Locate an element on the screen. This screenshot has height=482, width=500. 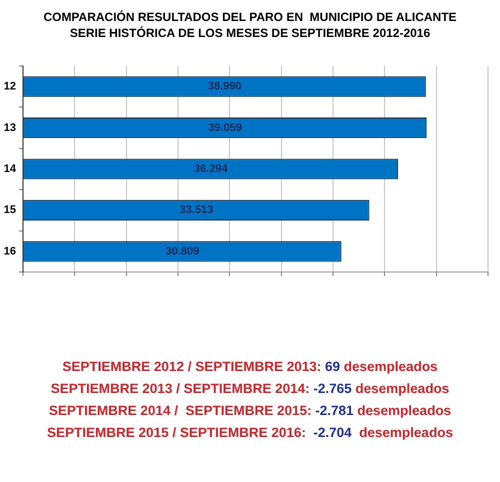
data-label: 38.990 is located at coordinates (225, 86).